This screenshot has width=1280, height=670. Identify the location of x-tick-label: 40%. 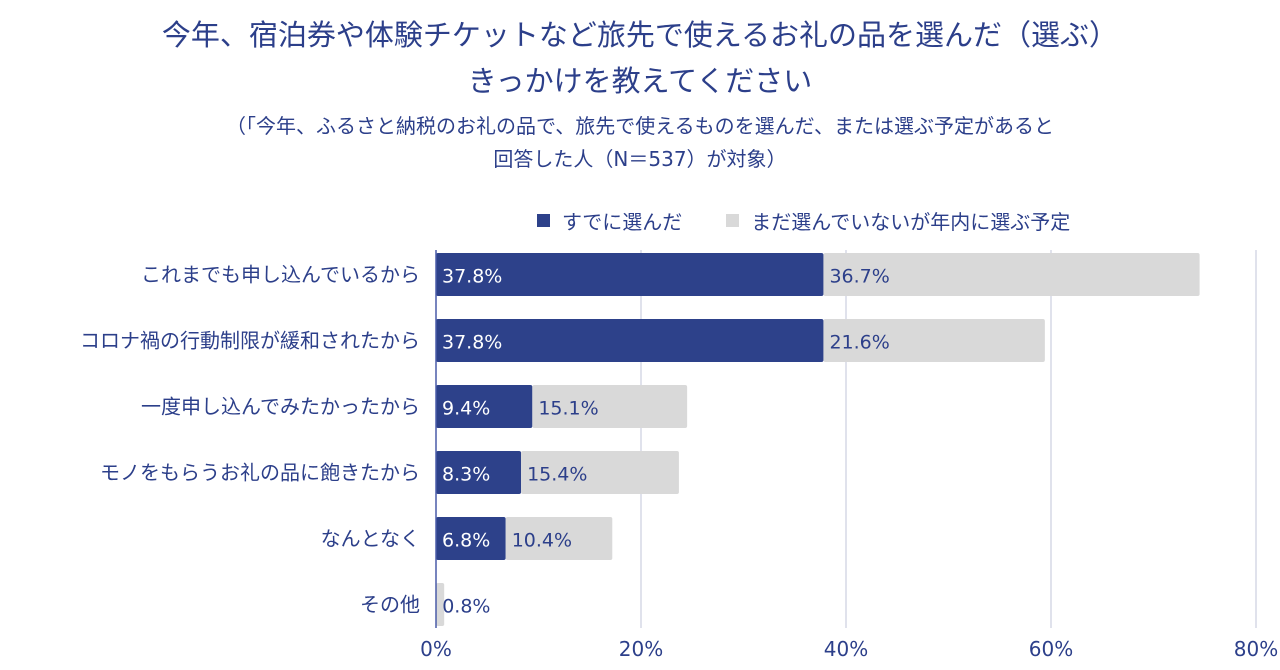
(846, 649).